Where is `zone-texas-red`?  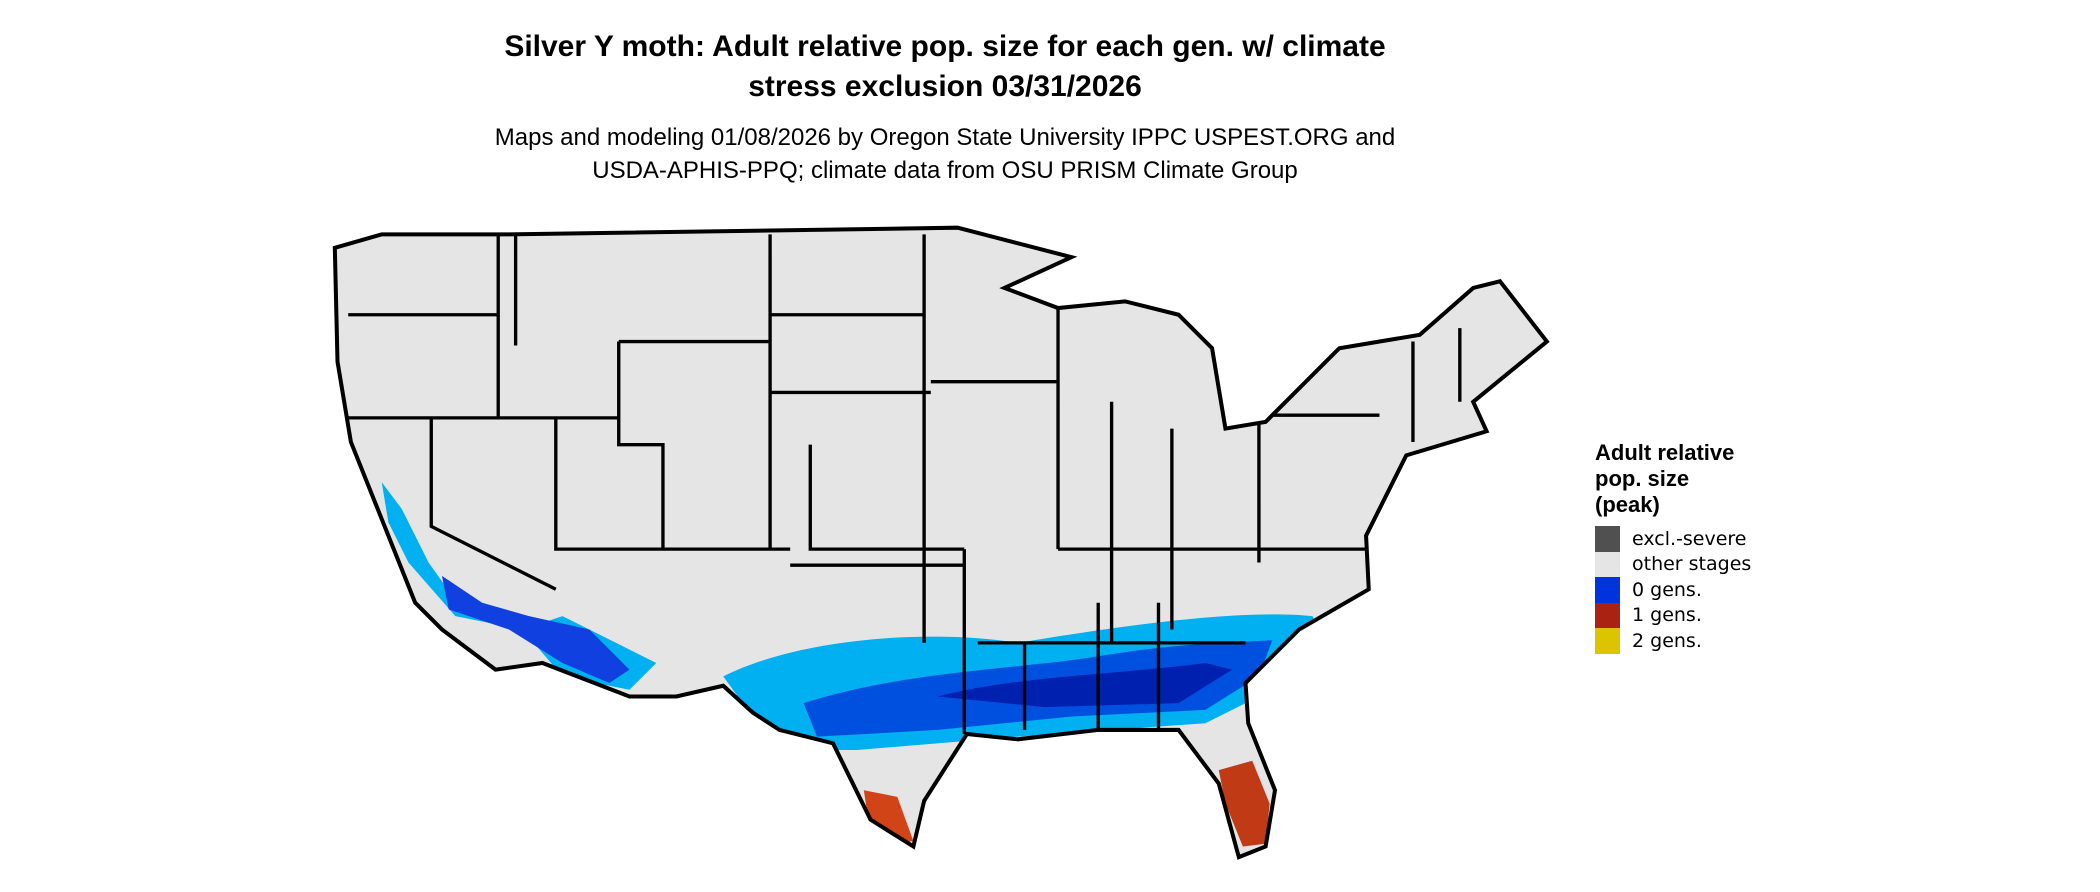 zone-texas-red is located at coordinates (888, 817).